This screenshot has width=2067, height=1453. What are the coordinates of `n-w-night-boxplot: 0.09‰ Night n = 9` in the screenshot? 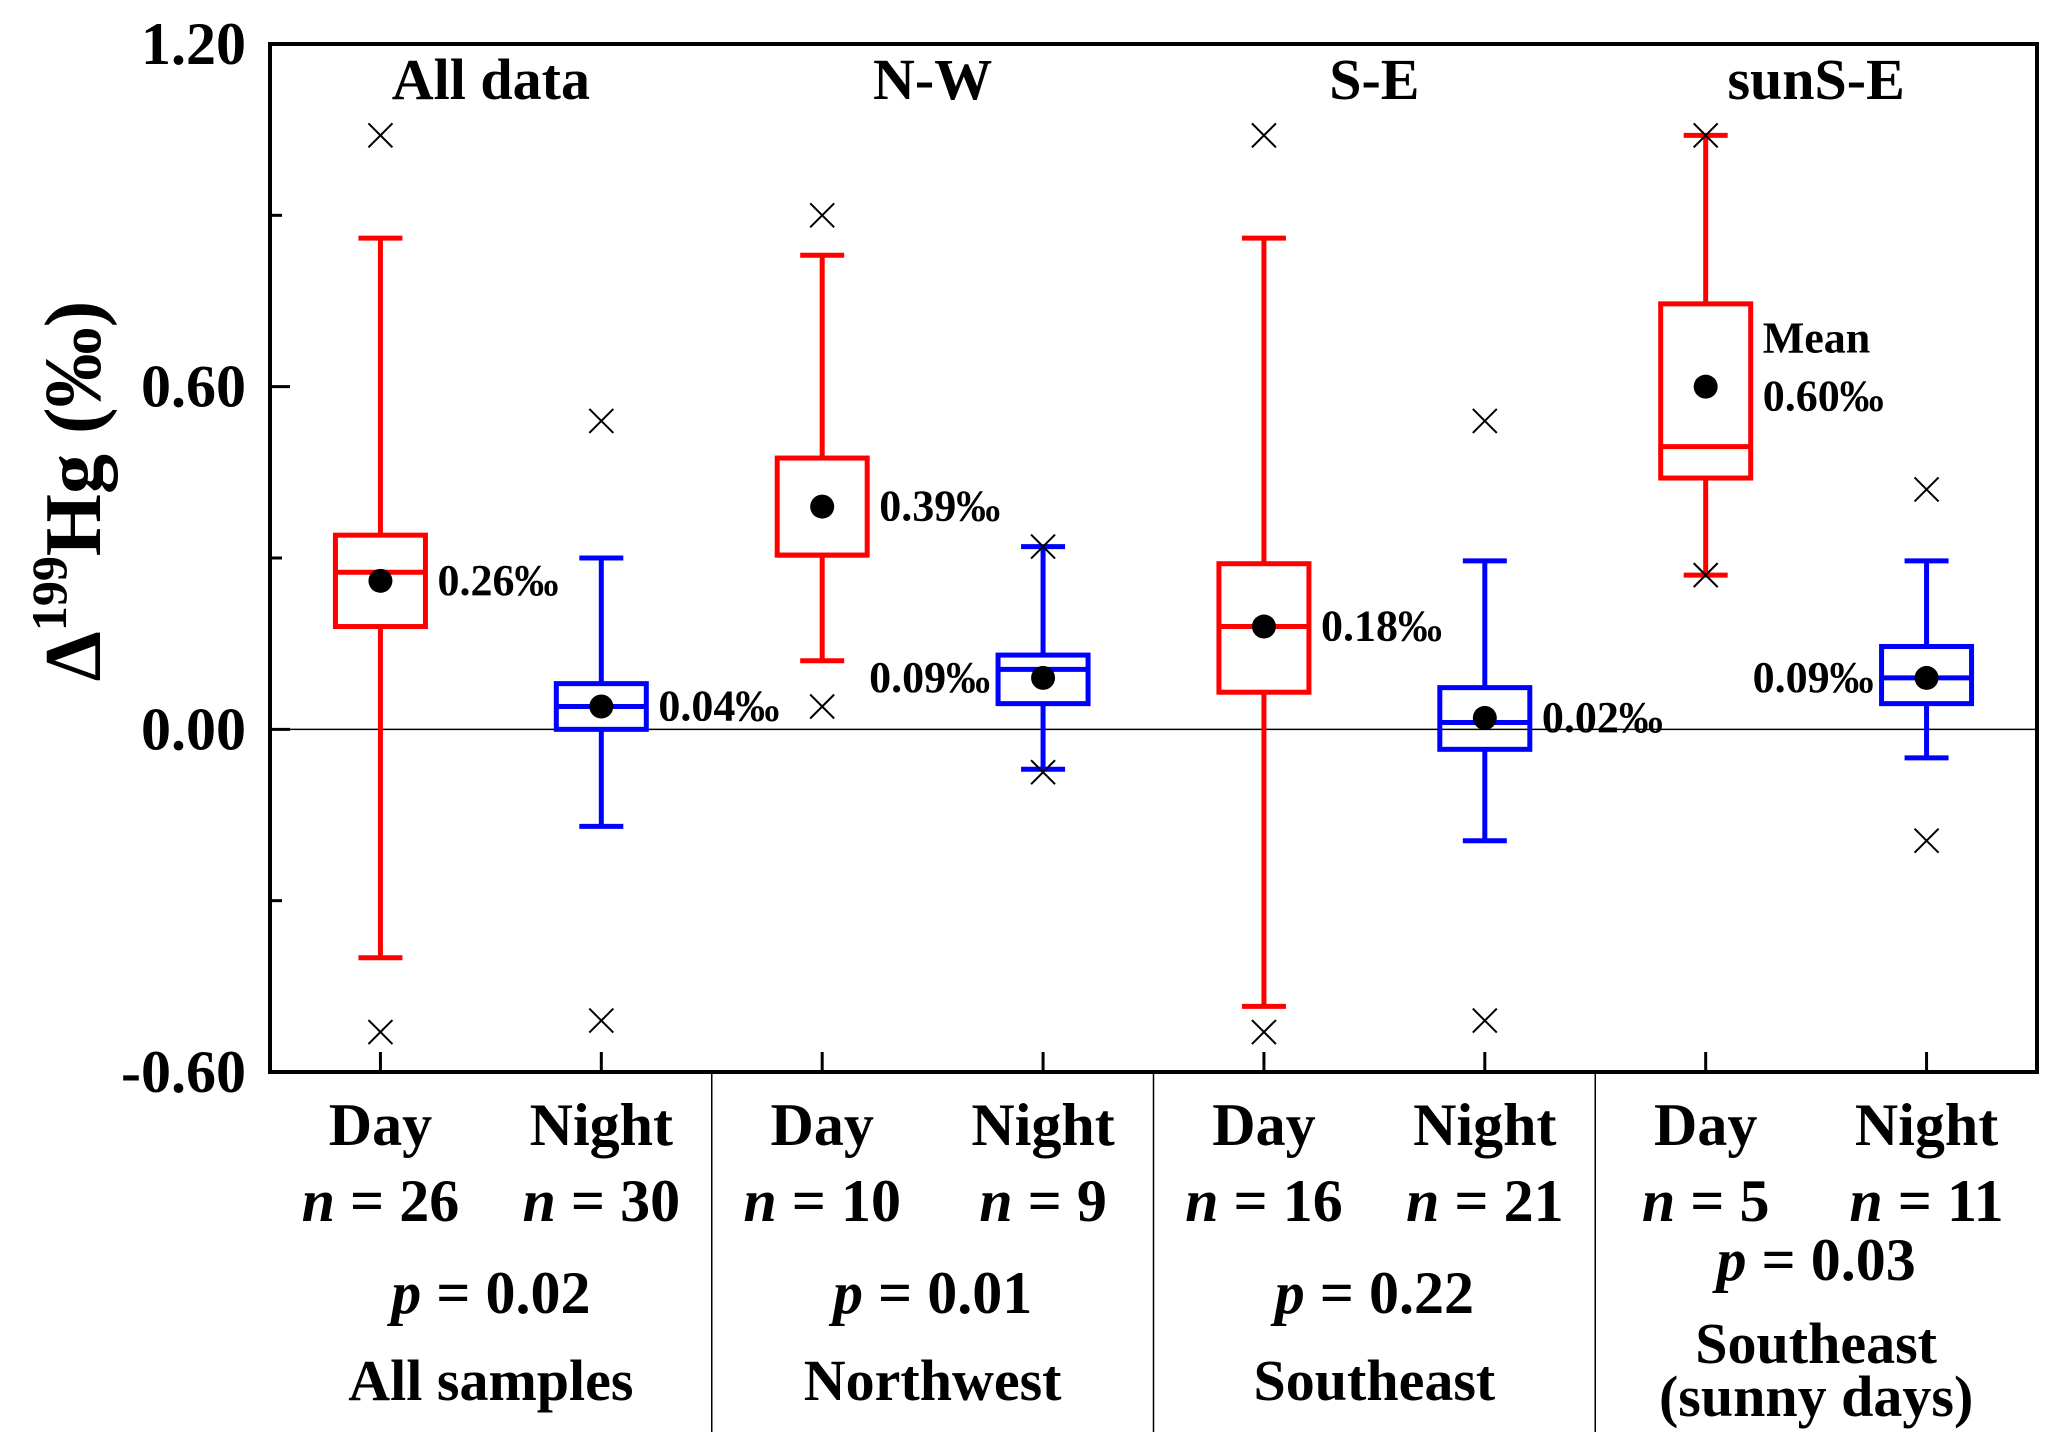 It's located at (992, 883).